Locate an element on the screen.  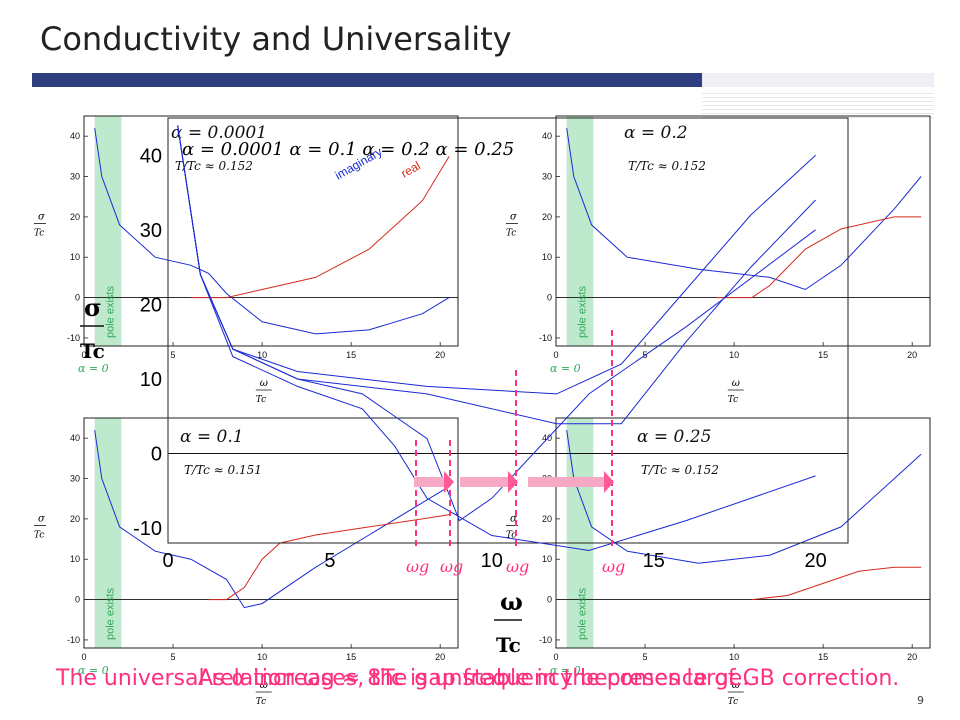
title-accent-bar-light is located at coordinates (818, 80).